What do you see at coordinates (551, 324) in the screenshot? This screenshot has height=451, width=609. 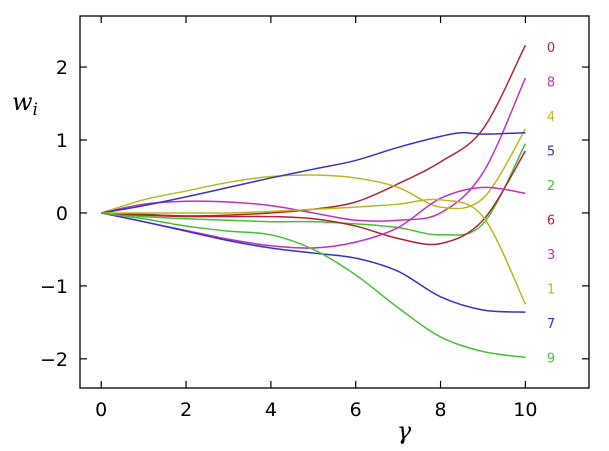 I see `series-label-7: 7` at bounding box center [551, 324].